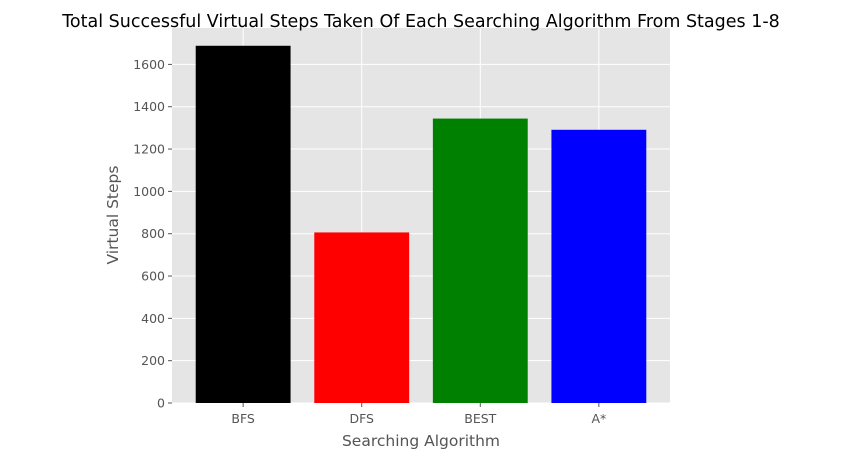 This screenshot has height=460, width=843. Describe the element at coordinates (243, 224) in the screenshot. I see `bar-bfs` at that location.